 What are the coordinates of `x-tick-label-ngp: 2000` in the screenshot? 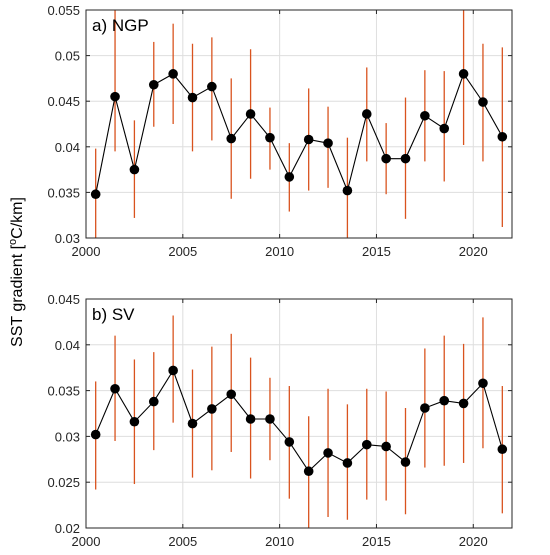 It's located at (86, 251).